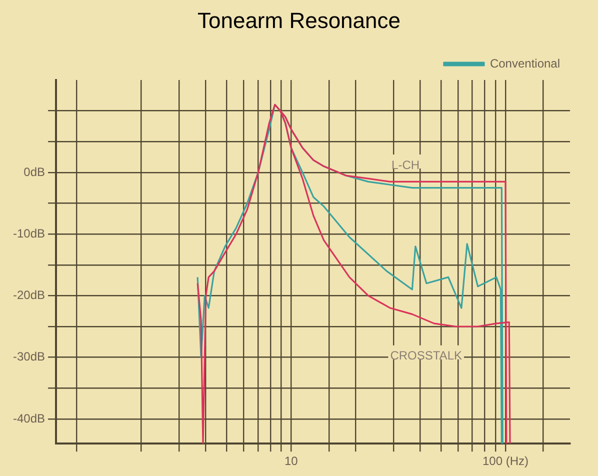  What do you see at coordinates (525, 63) in the screenshot?
I see `legend-label: Conventional` at bounding box center [525, 63].